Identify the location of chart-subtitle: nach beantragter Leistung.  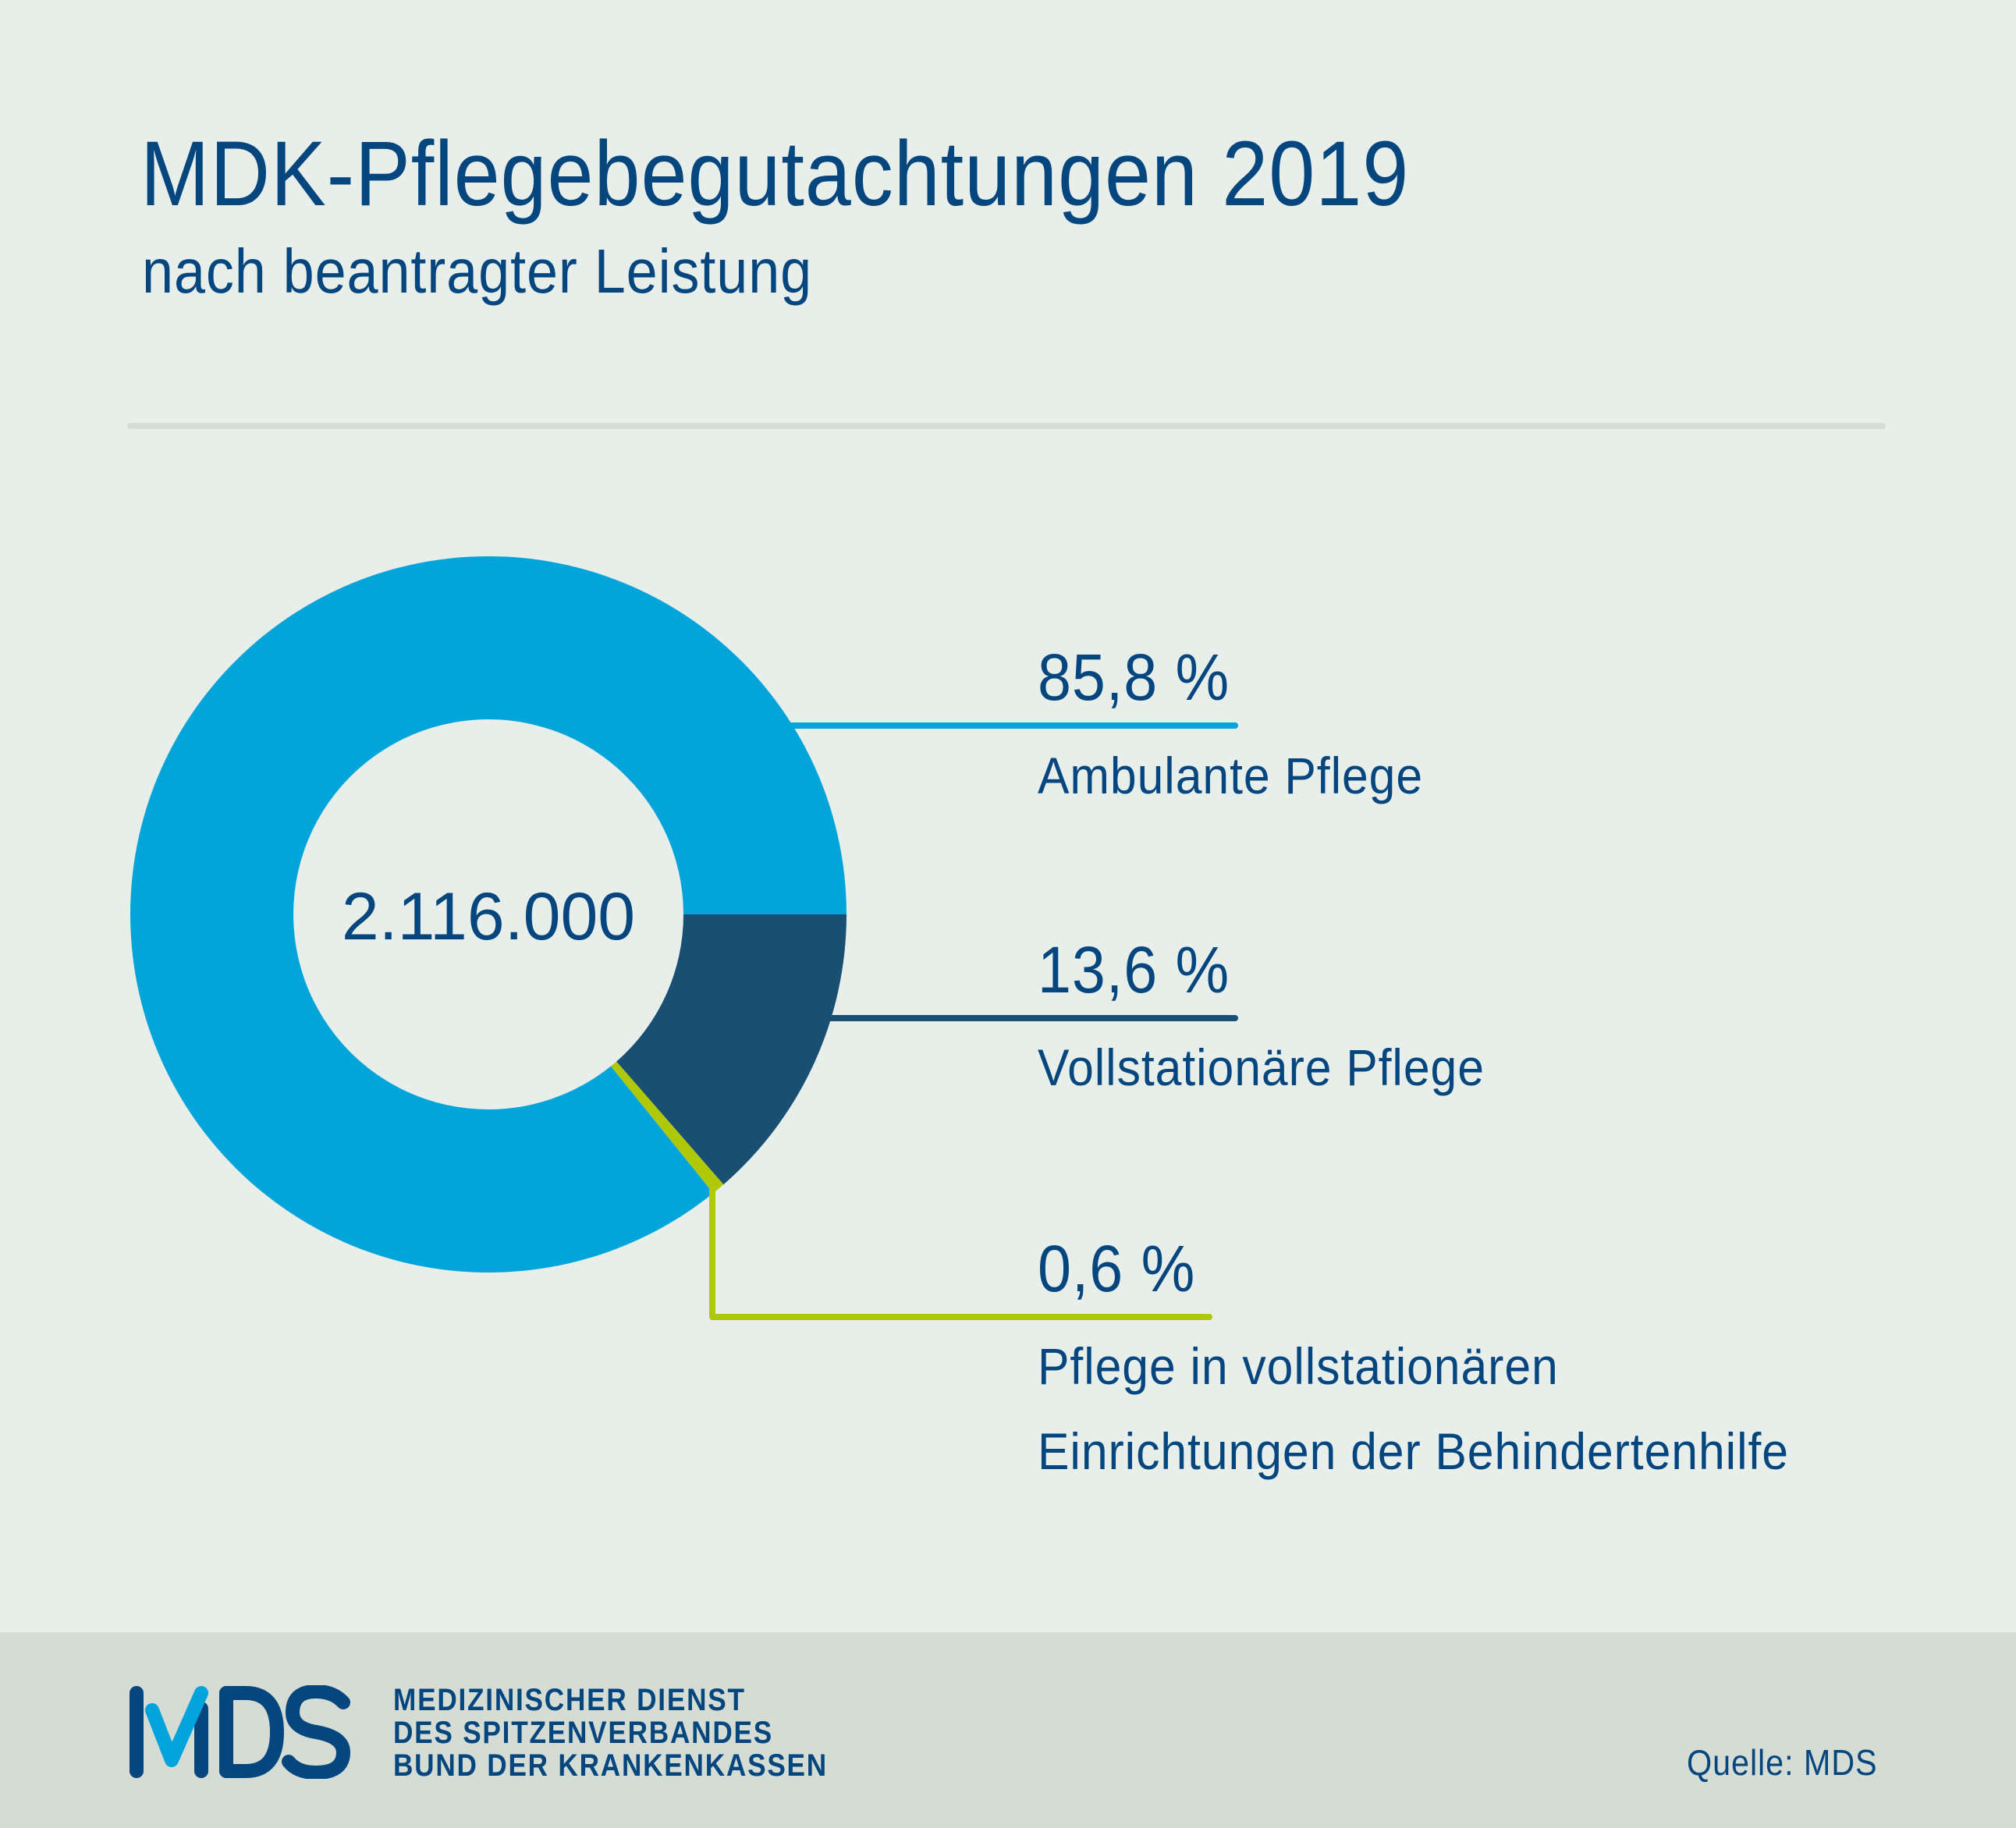
(478, 271).